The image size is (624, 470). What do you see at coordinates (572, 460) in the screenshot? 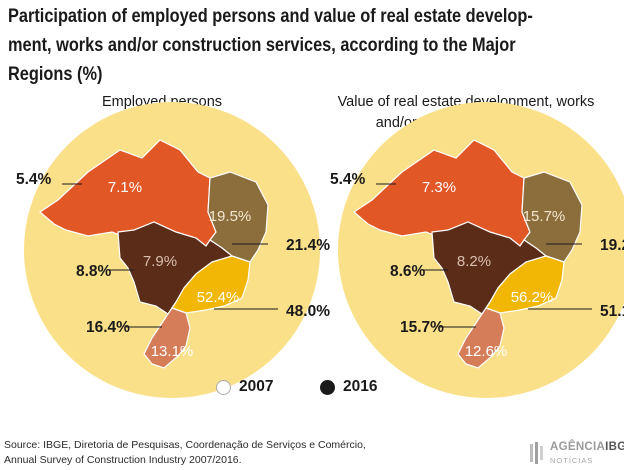
I see `logo-subtext: NOTÍCIAS` at bounding box center [572, 460].